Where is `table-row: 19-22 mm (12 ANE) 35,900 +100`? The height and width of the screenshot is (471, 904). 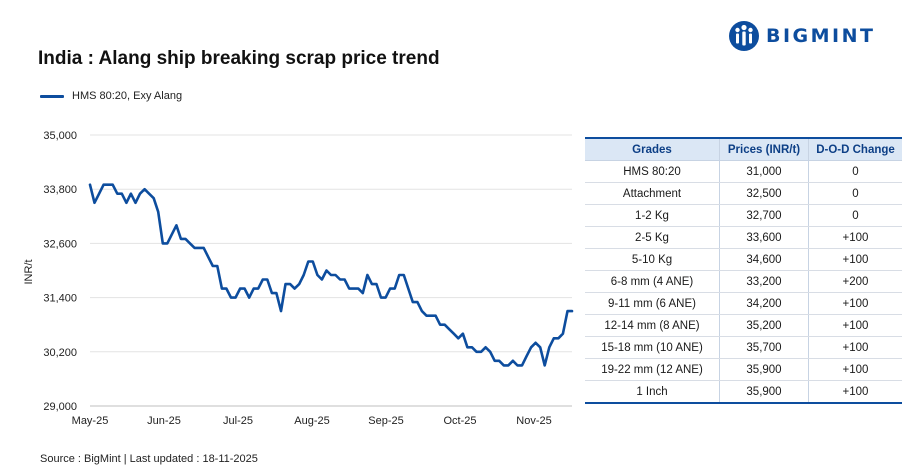
table-row: 19-22 mm (12 ANE) 35,900 +100 is located at coordinates (743, 369).